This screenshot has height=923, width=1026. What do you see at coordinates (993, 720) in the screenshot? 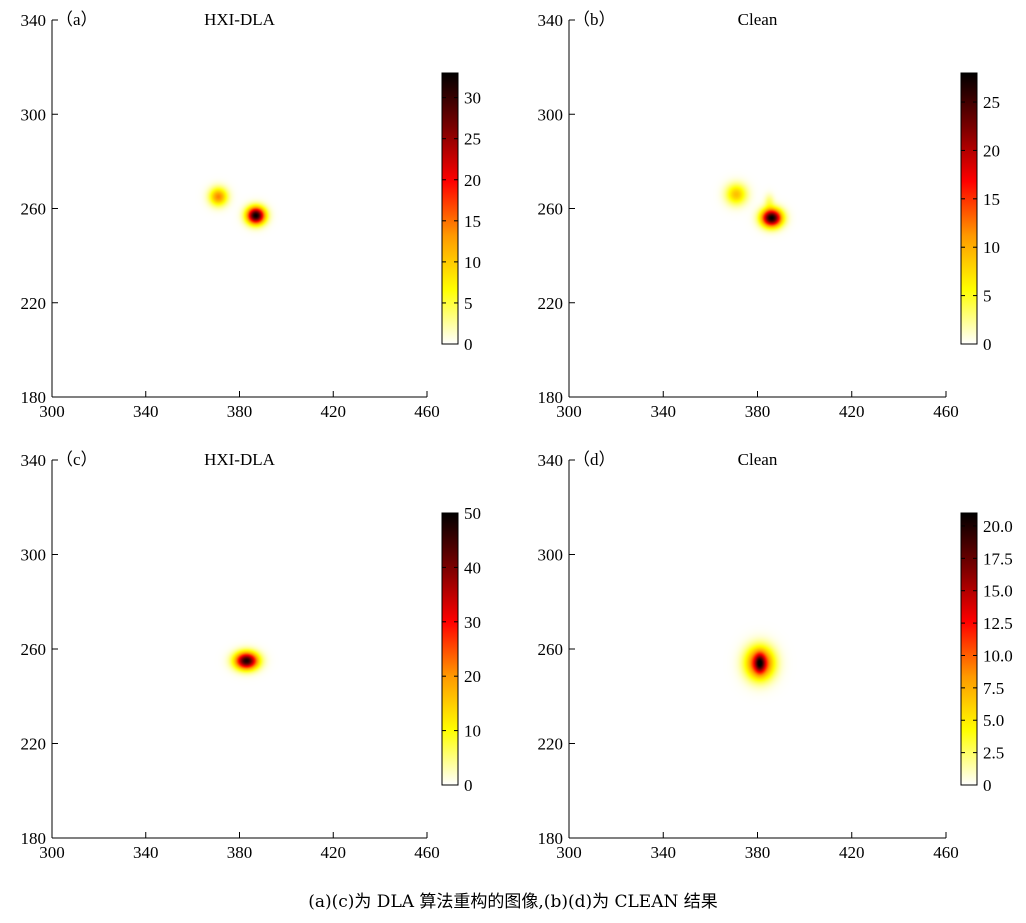
I see `colorbar-tick-label: 5.0` at bounding box center [993, 720].